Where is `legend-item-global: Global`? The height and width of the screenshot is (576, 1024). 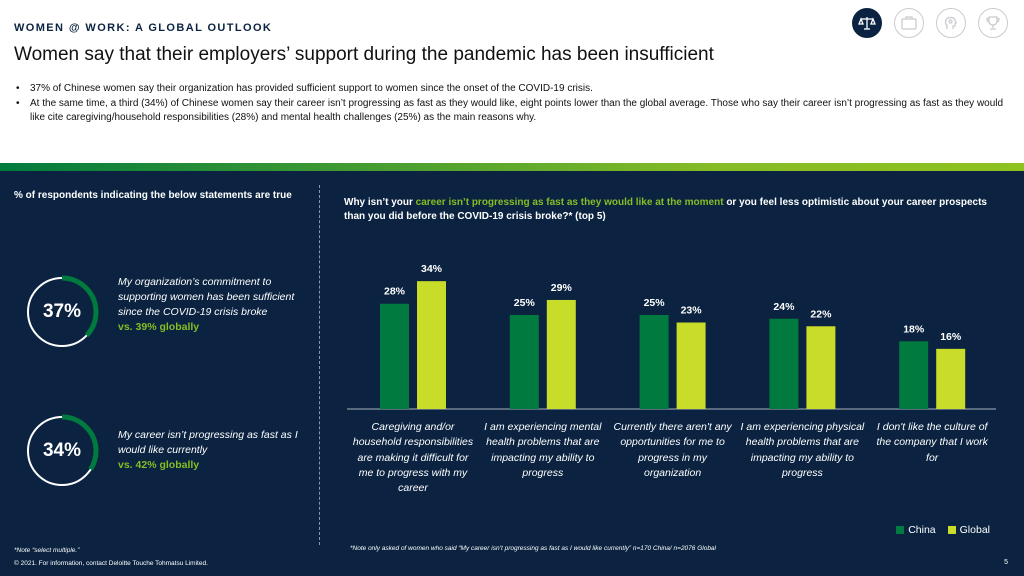 legend-item-global: Global is located at coordinates (968, 530).